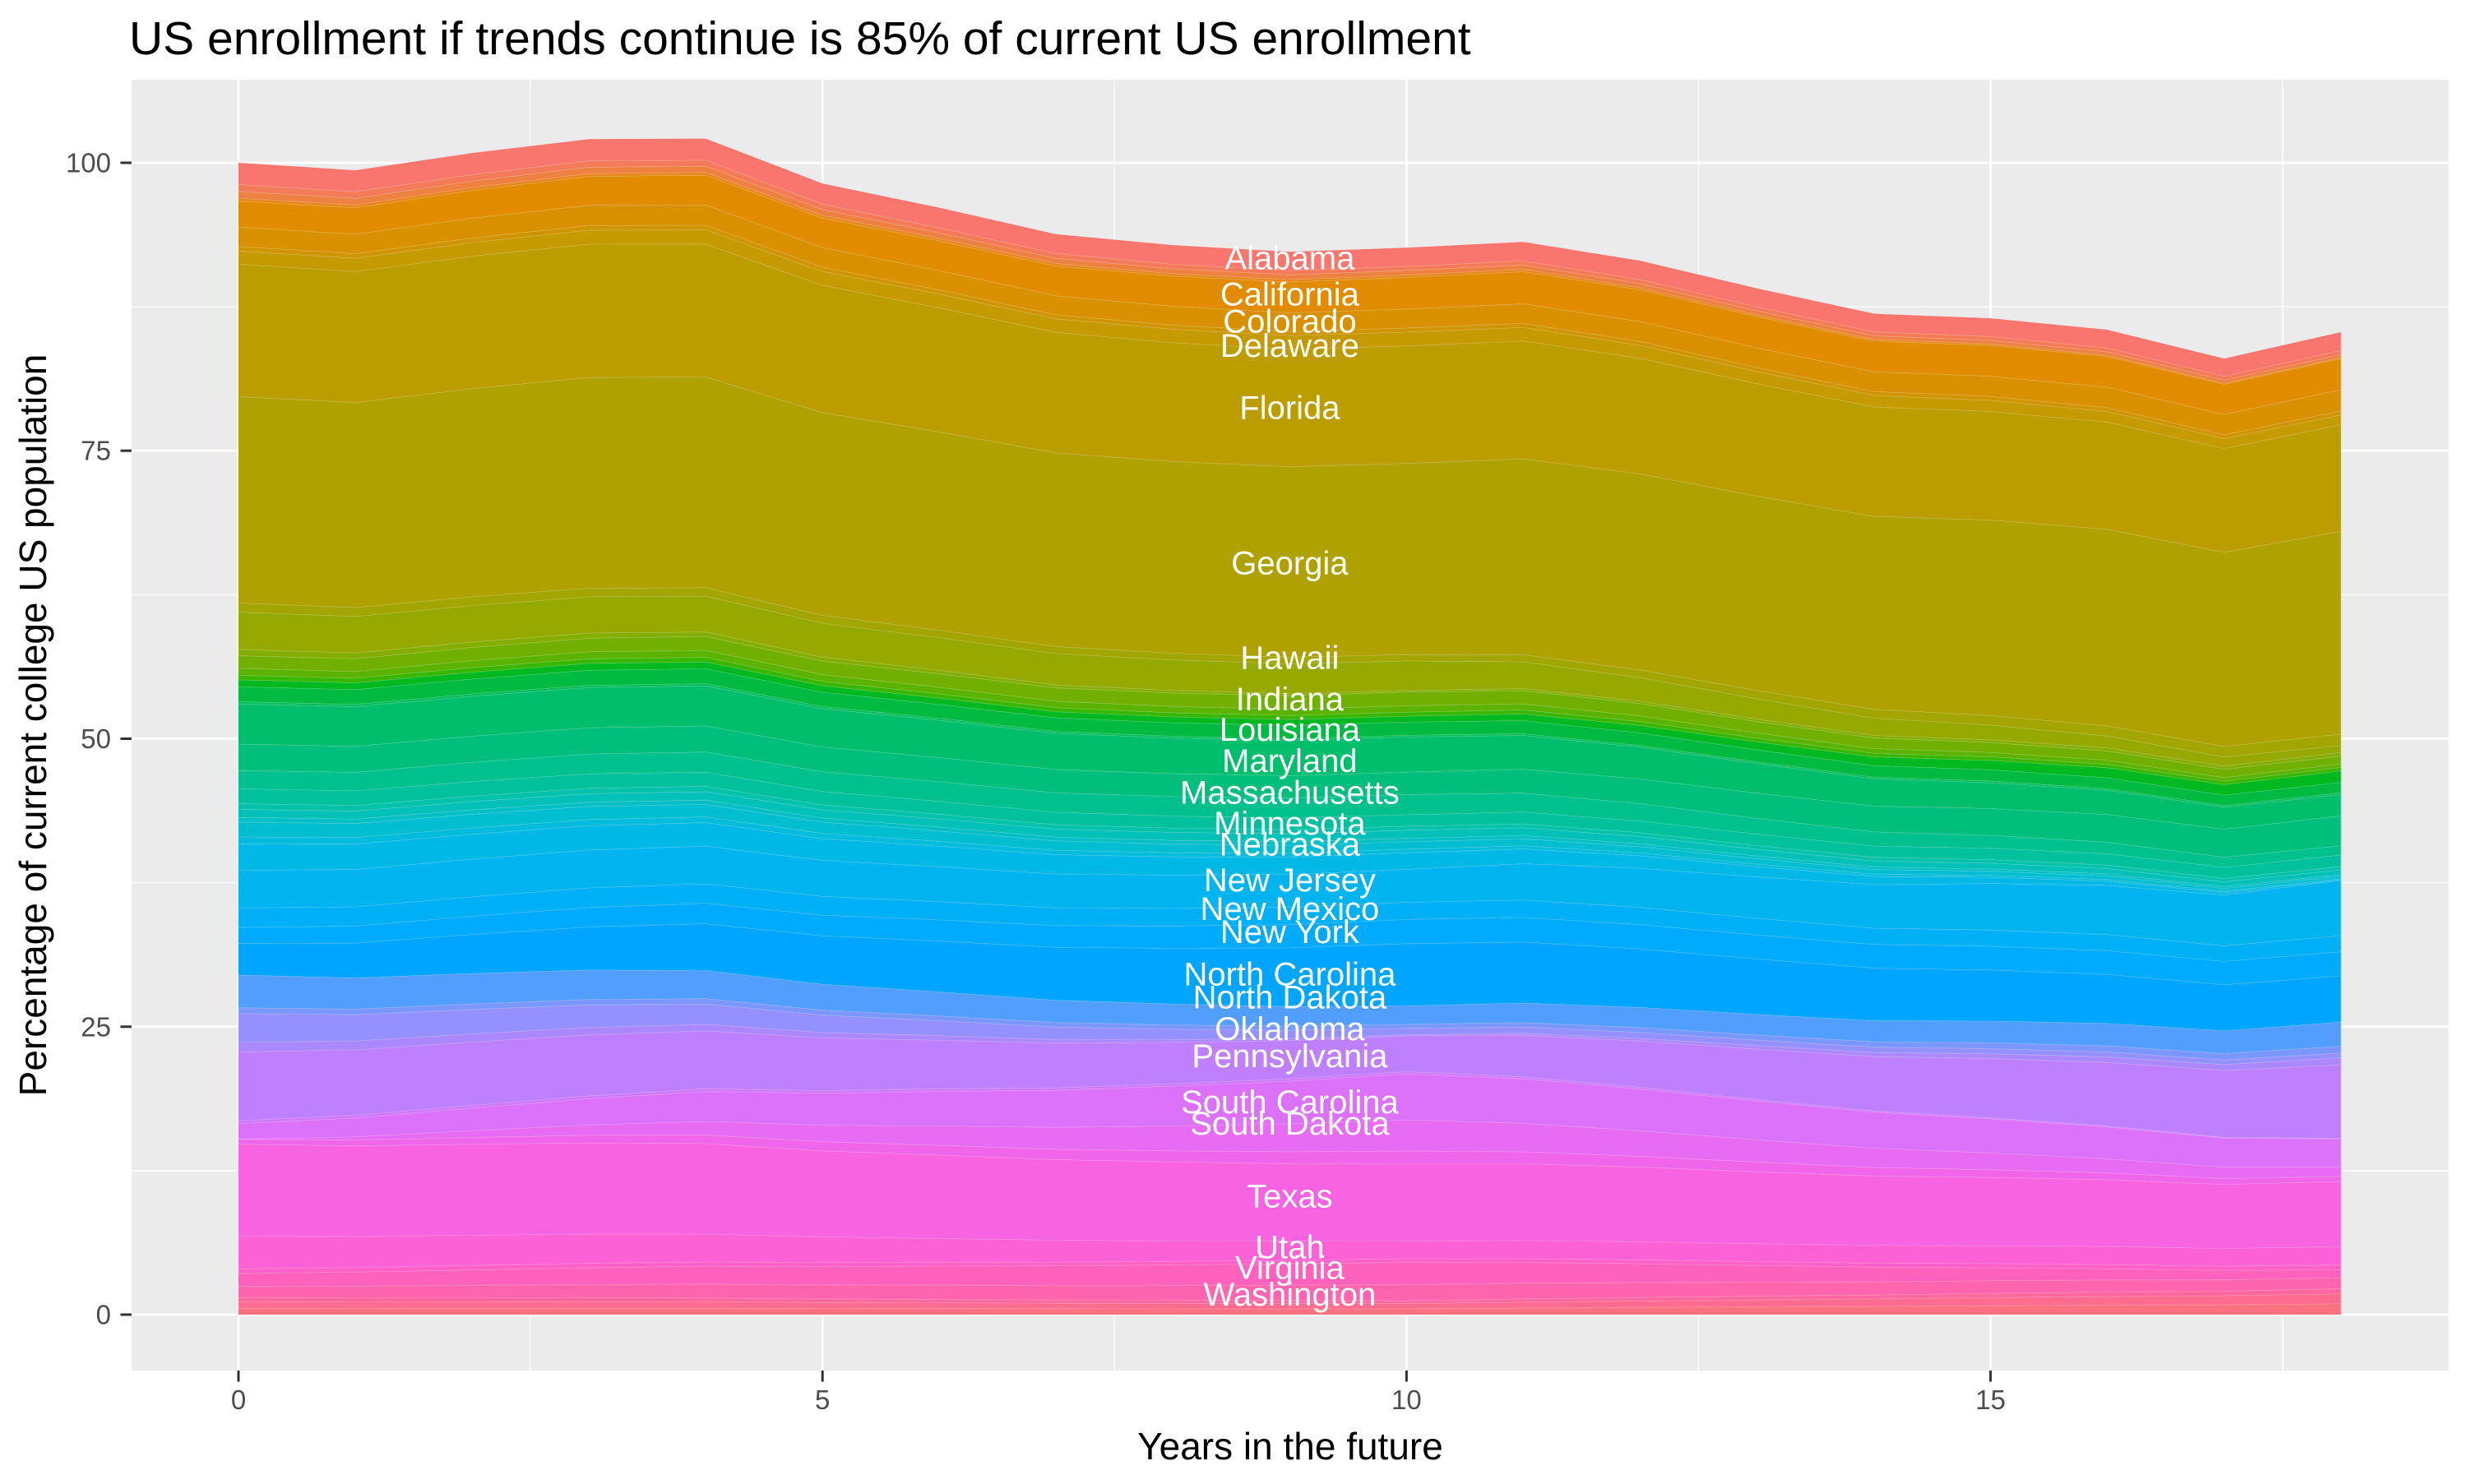 This screenshot has height=1484, width=2467. Describe the element at coordinates (1290, 1446) in the screenshot. I see `svg-text: Years in the future` at that location.